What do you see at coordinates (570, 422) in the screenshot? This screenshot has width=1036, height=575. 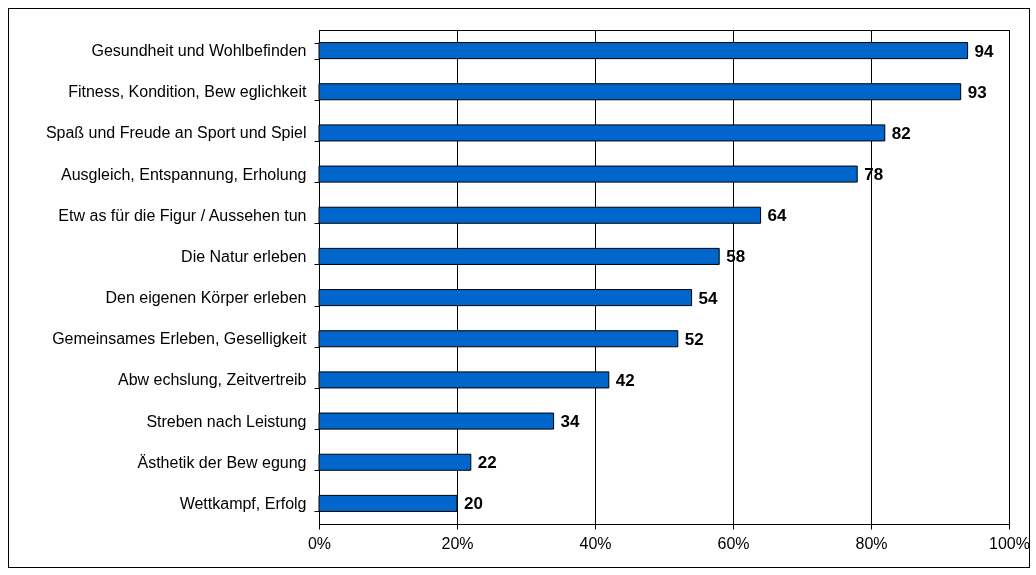 I see `data-label: 34` at bounding box center [570, 422].